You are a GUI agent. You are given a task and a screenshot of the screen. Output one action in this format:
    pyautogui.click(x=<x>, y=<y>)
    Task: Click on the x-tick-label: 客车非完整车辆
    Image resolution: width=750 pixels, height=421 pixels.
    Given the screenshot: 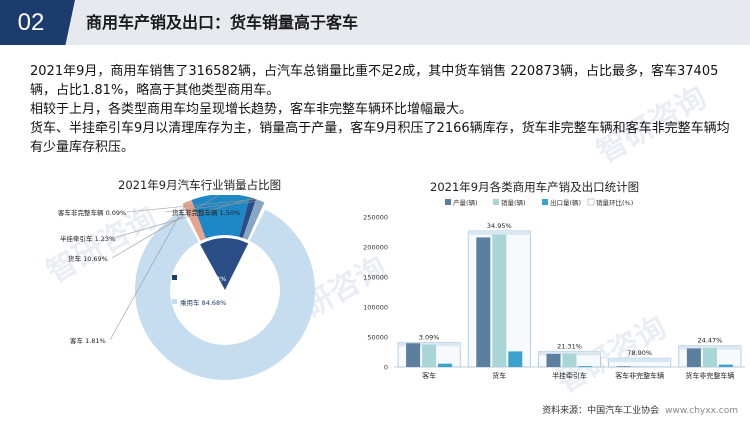 What is the action you would take?
    pyautogui.click(x=639, y=375)
    